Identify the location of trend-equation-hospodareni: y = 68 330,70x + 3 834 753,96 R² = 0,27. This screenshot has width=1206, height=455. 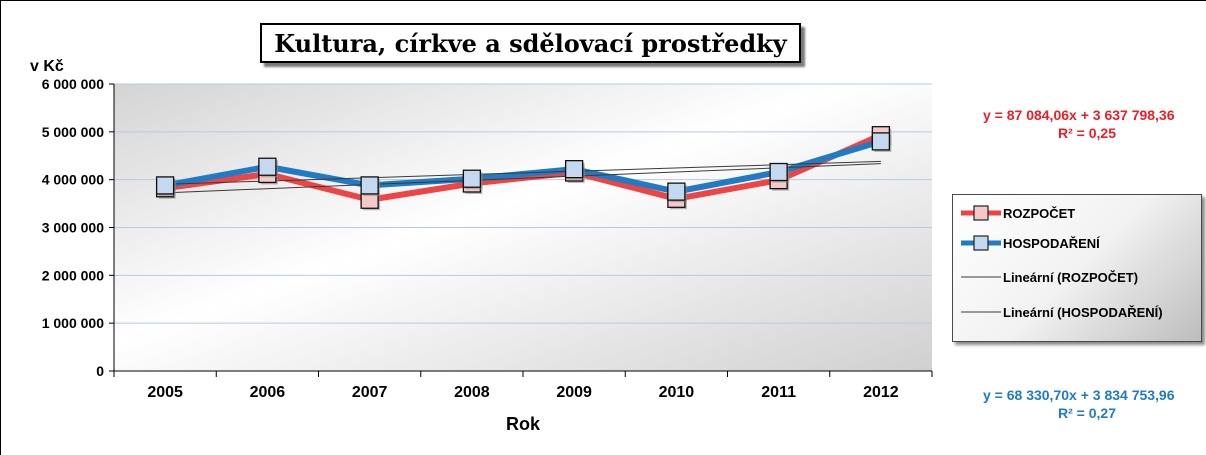
(1087, 404).